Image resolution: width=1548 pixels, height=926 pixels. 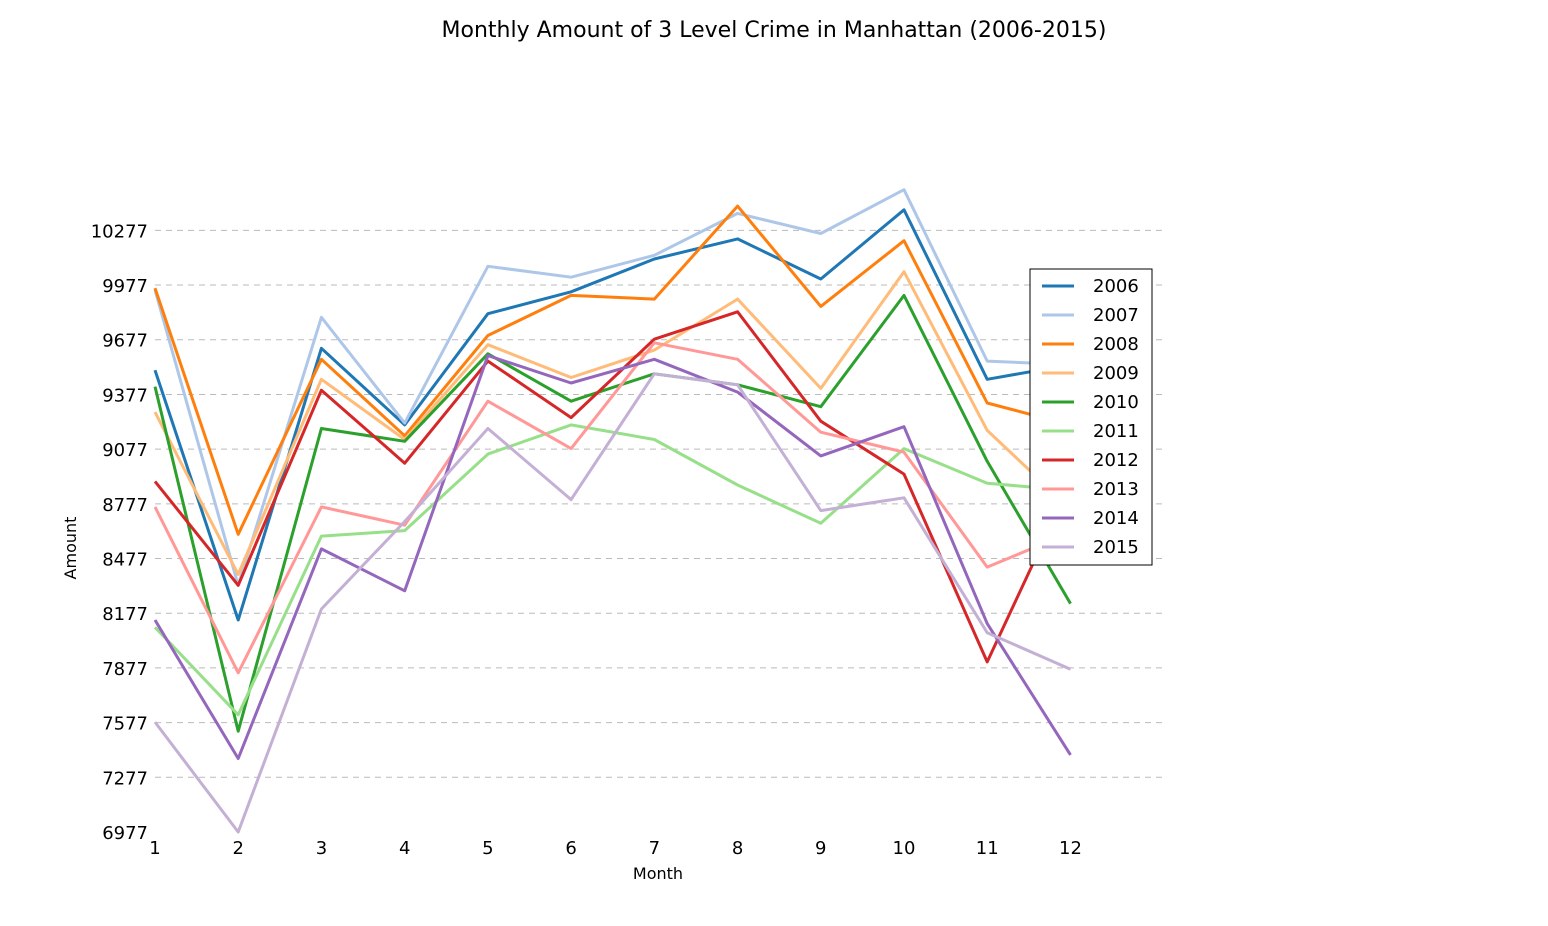 I want to click on legend: 2006 2007 2008 2009 2010 2011 2012 2013 2014 2015, so click(x=1091, y=417).